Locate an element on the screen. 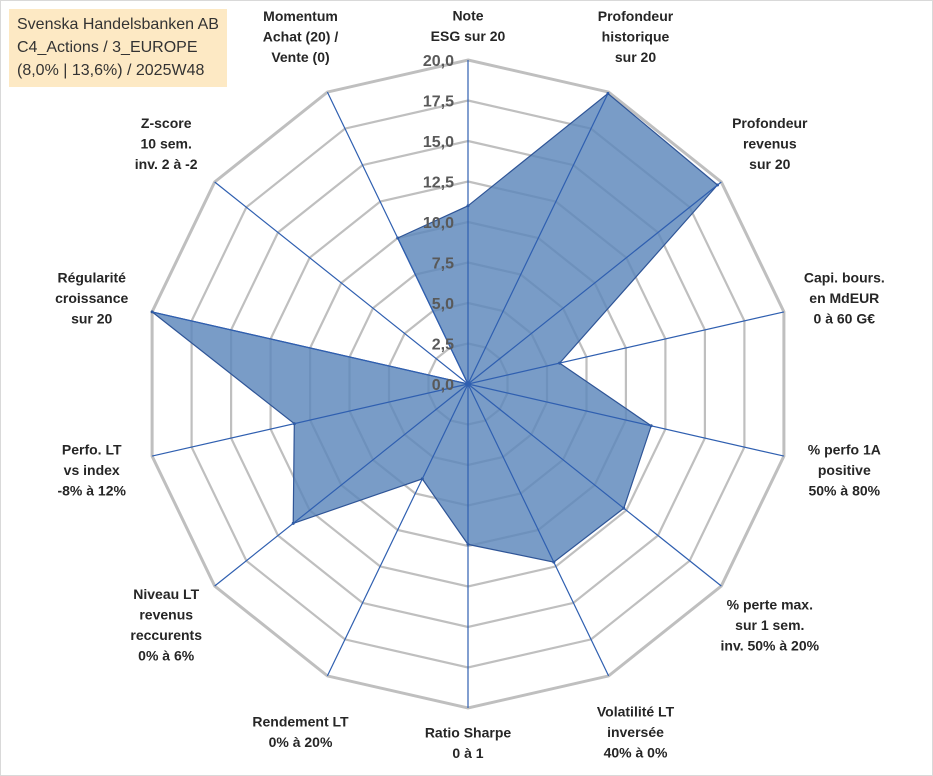  tick-label: 7,5 is located at coordinates (443, 264).